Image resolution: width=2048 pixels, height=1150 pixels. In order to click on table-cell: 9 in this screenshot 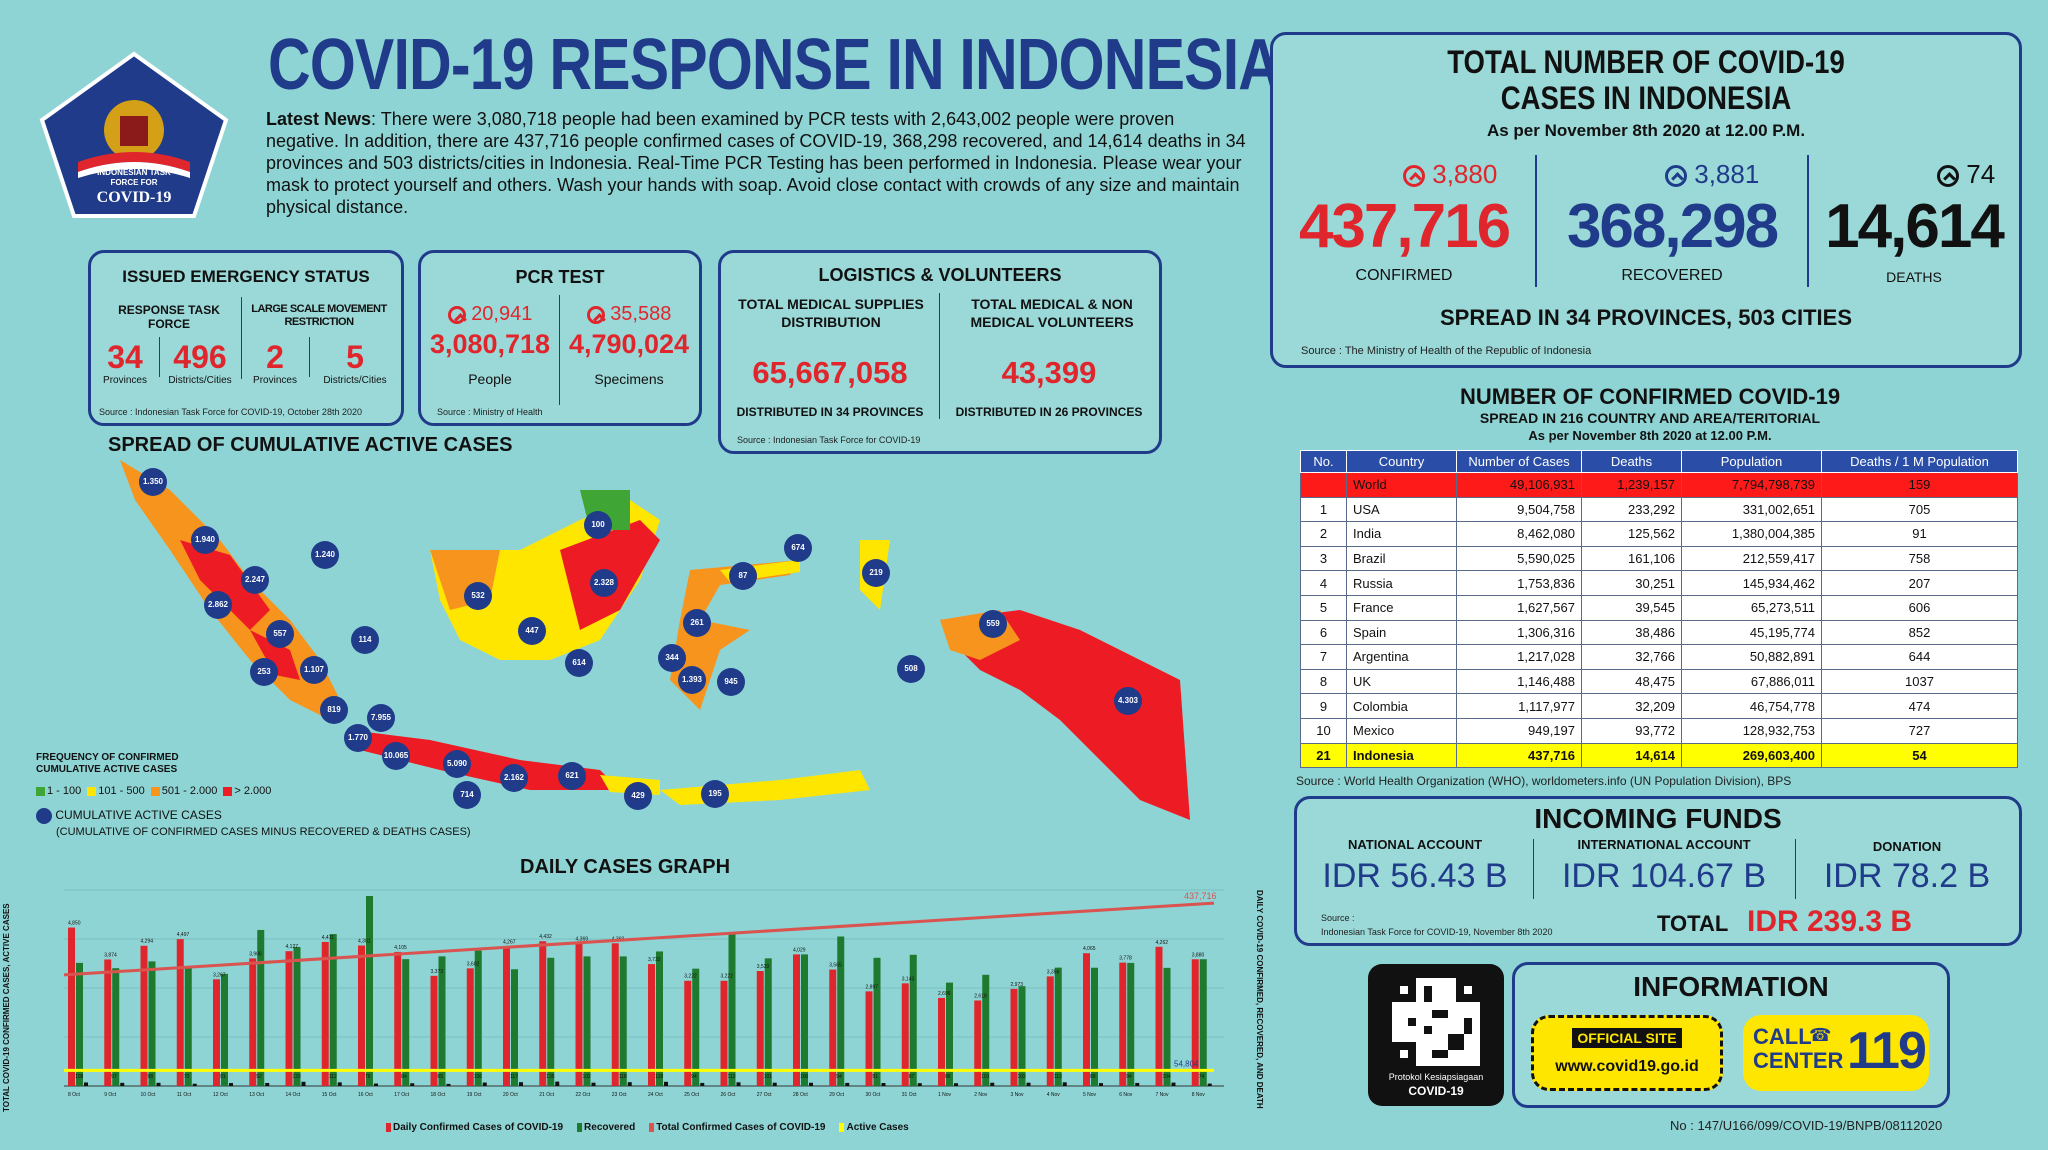, I will do `click(1323, 706)`.